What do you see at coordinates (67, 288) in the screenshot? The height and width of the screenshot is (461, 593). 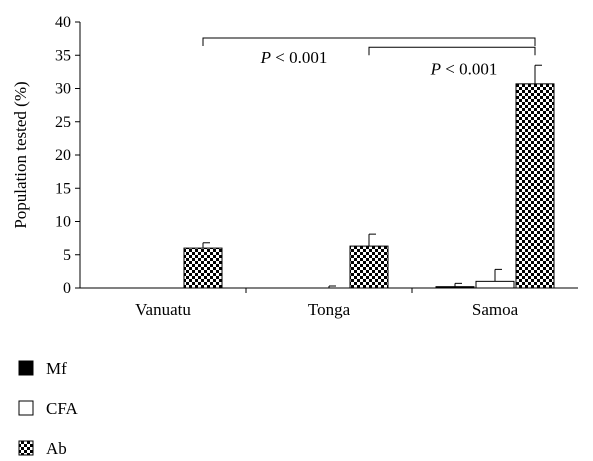 I see `y-tick-label: 0` at bounding box center [67, 288].